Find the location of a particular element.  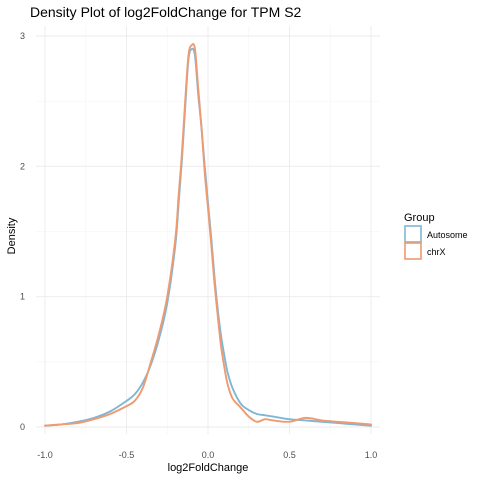

legend-title: Group is located at coordinates (419, 218).